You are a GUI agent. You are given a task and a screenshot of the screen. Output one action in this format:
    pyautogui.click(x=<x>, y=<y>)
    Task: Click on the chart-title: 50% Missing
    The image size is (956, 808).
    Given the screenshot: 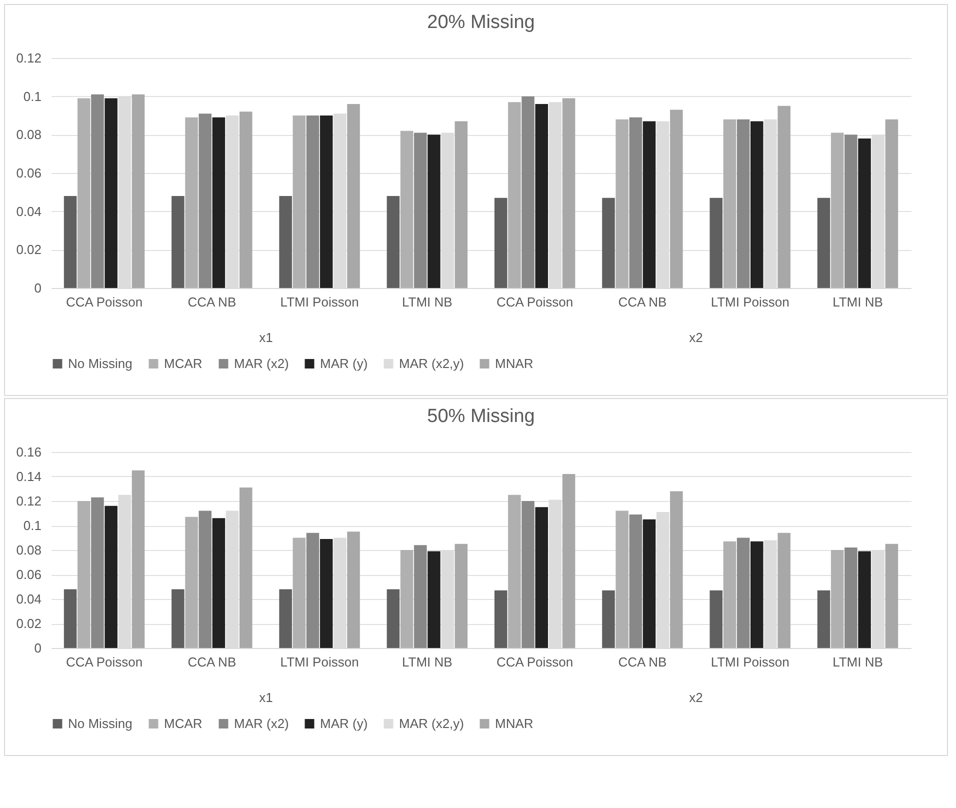 What is the action you would take?
    pyautogui.click(x=481, y=416)
    